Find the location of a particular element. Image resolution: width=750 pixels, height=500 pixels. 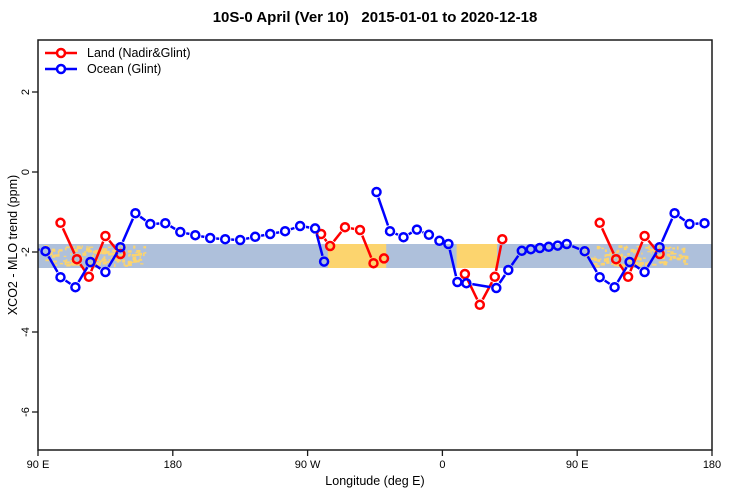

y-axis-label: XCO2 - MLO trend (ppm) is located at coordinates (13, 245).